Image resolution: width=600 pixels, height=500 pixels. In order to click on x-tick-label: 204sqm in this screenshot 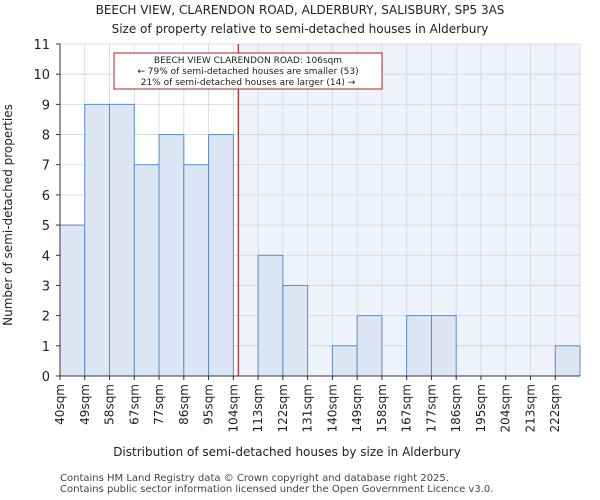, I will do `click(506, 408)`.